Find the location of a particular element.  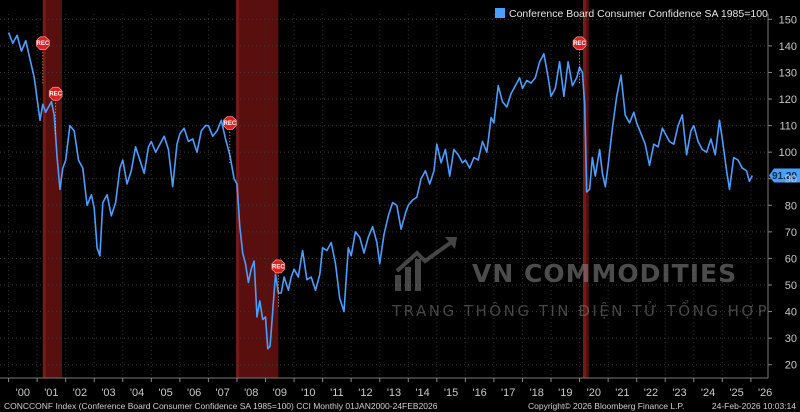

y-axis: 20 30 40 50 60 70 80 90 100 110 120 130 140 150 is located at coordinates (782, 196).